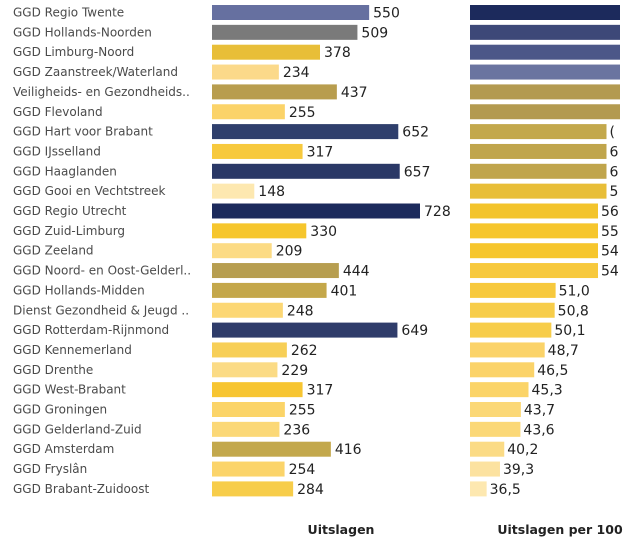  What do you see at coordinates (73, 52) in the screenshot?
I see `region-label: GGD Limburg-Noord` at bounding box center [73, 52].